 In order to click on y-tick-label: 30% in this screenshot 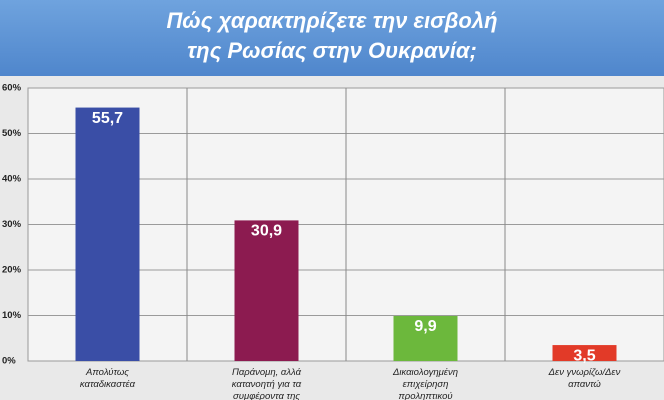, I will do `click(12, 224)`.